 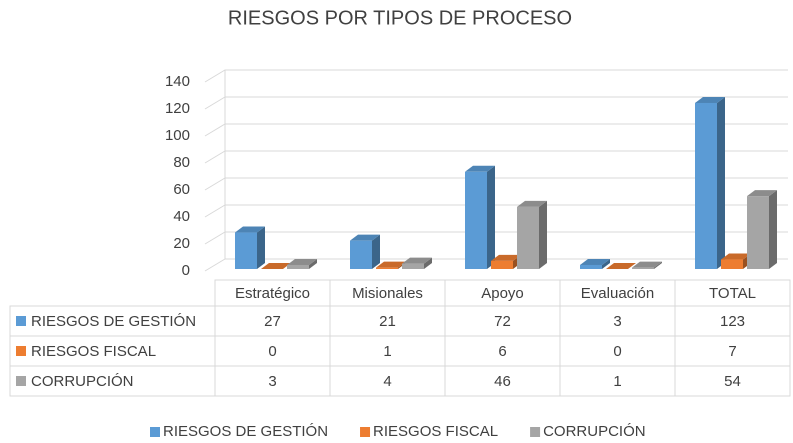 What do you see at coordinates (732, 381) in the screenshot?
I see `table-value: 54` at bounding box center [732, 381].